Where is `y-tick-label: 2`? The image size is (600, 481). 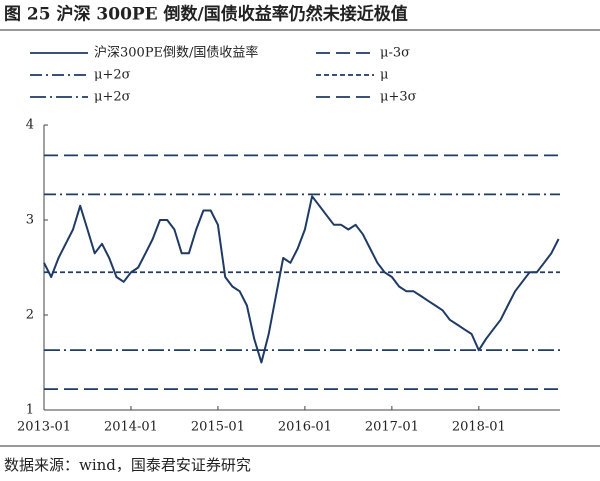
y-tick-label: 2 is located at coordinates (30, 315).